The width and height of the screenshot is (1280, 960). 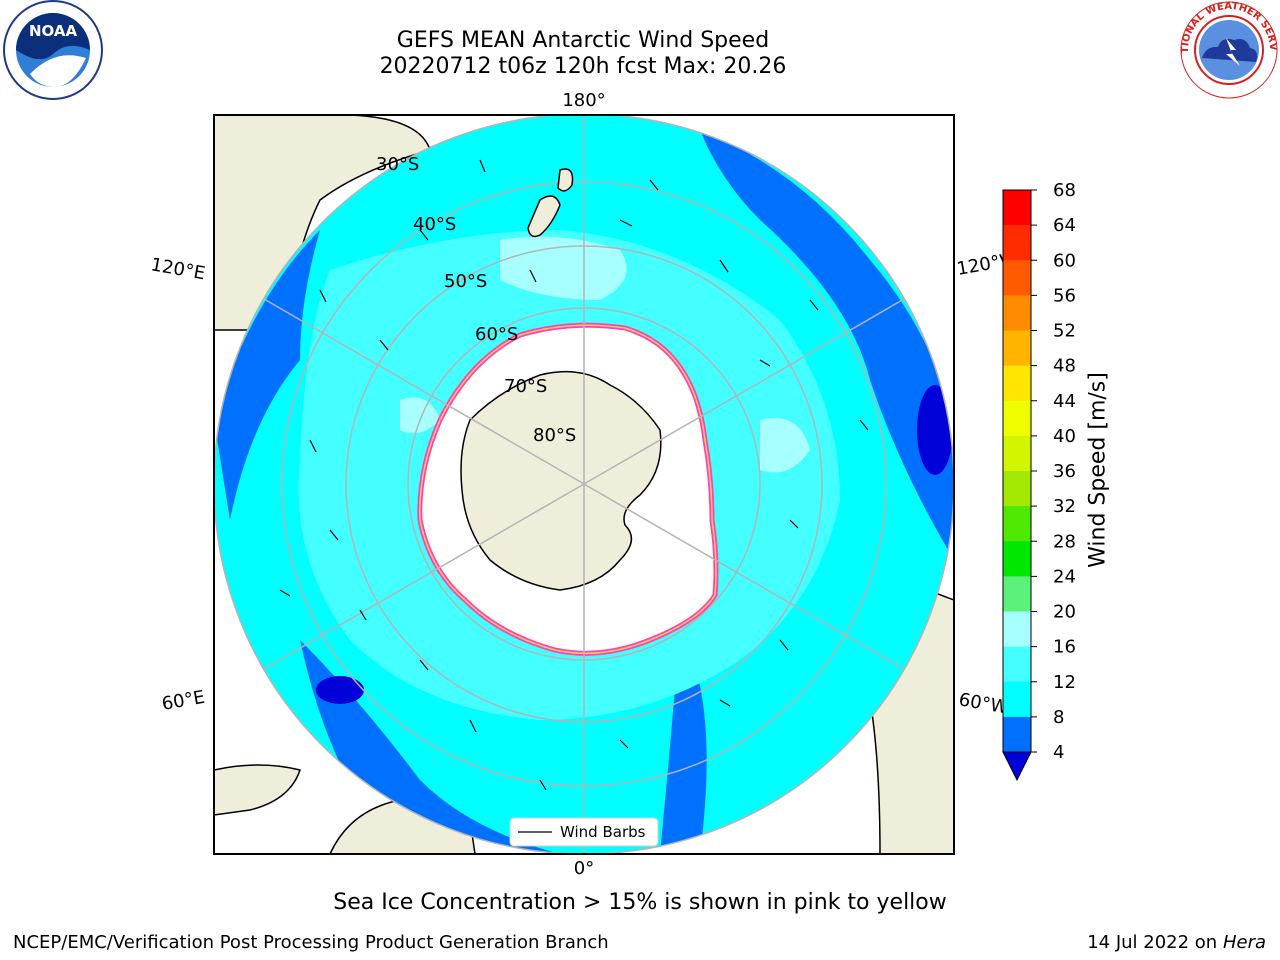 I want to click on colorbar-extend-arrow, so click(x=1017, y=766).